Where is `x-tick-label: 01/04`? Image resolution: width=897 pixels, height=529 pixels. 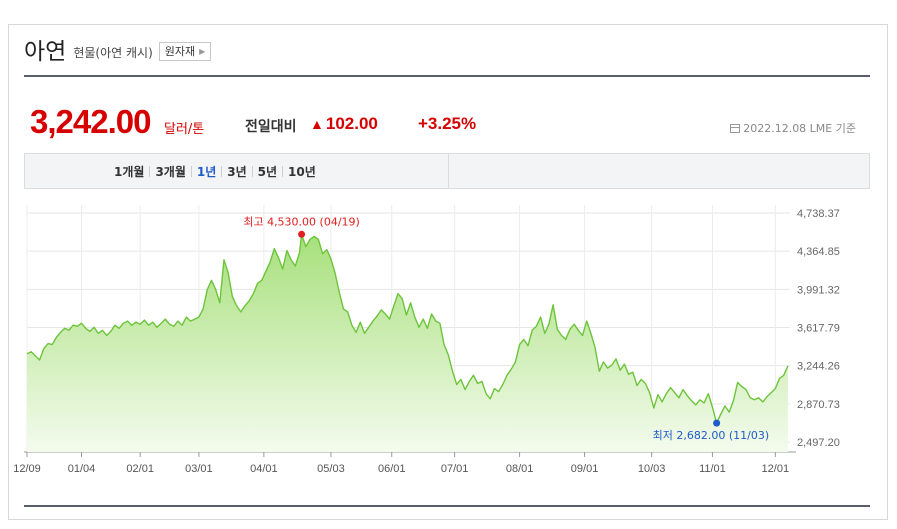
x-tick-label: 01/04 is located at coordinates (82, 469).